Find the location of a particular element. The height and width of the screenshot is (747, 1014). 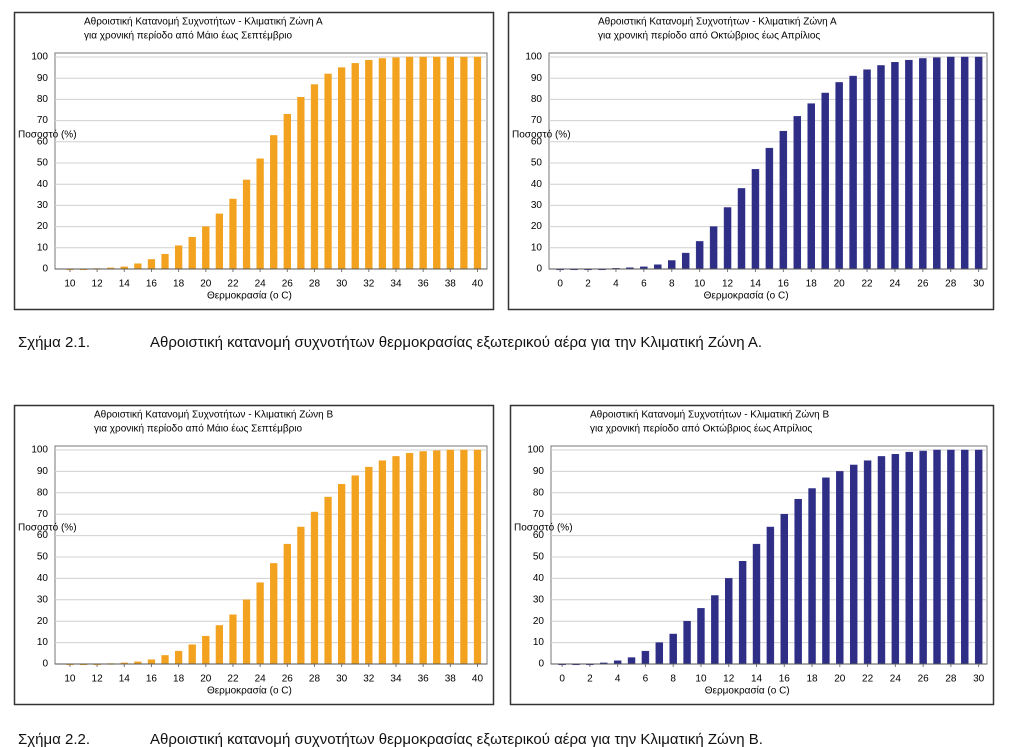

y-tick-label: 30 is located at coordinates (43, 599).